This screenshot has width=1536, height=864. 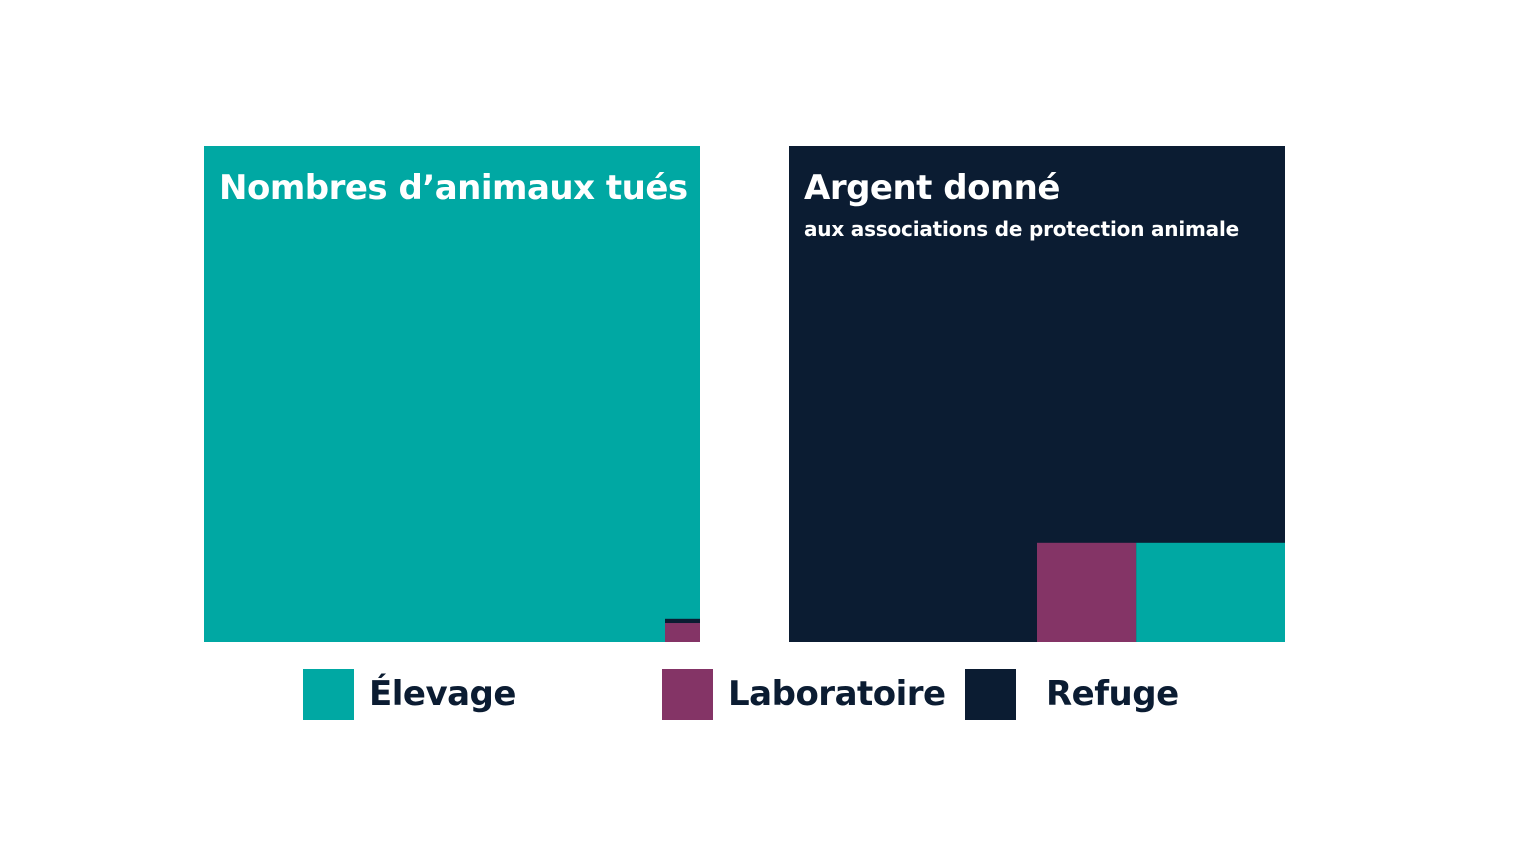 What do you see at coordinates (837, 694) in the screenshot?
I see `legend-label-laboratoire: Laboratoire` at bounding box center [837, 694].